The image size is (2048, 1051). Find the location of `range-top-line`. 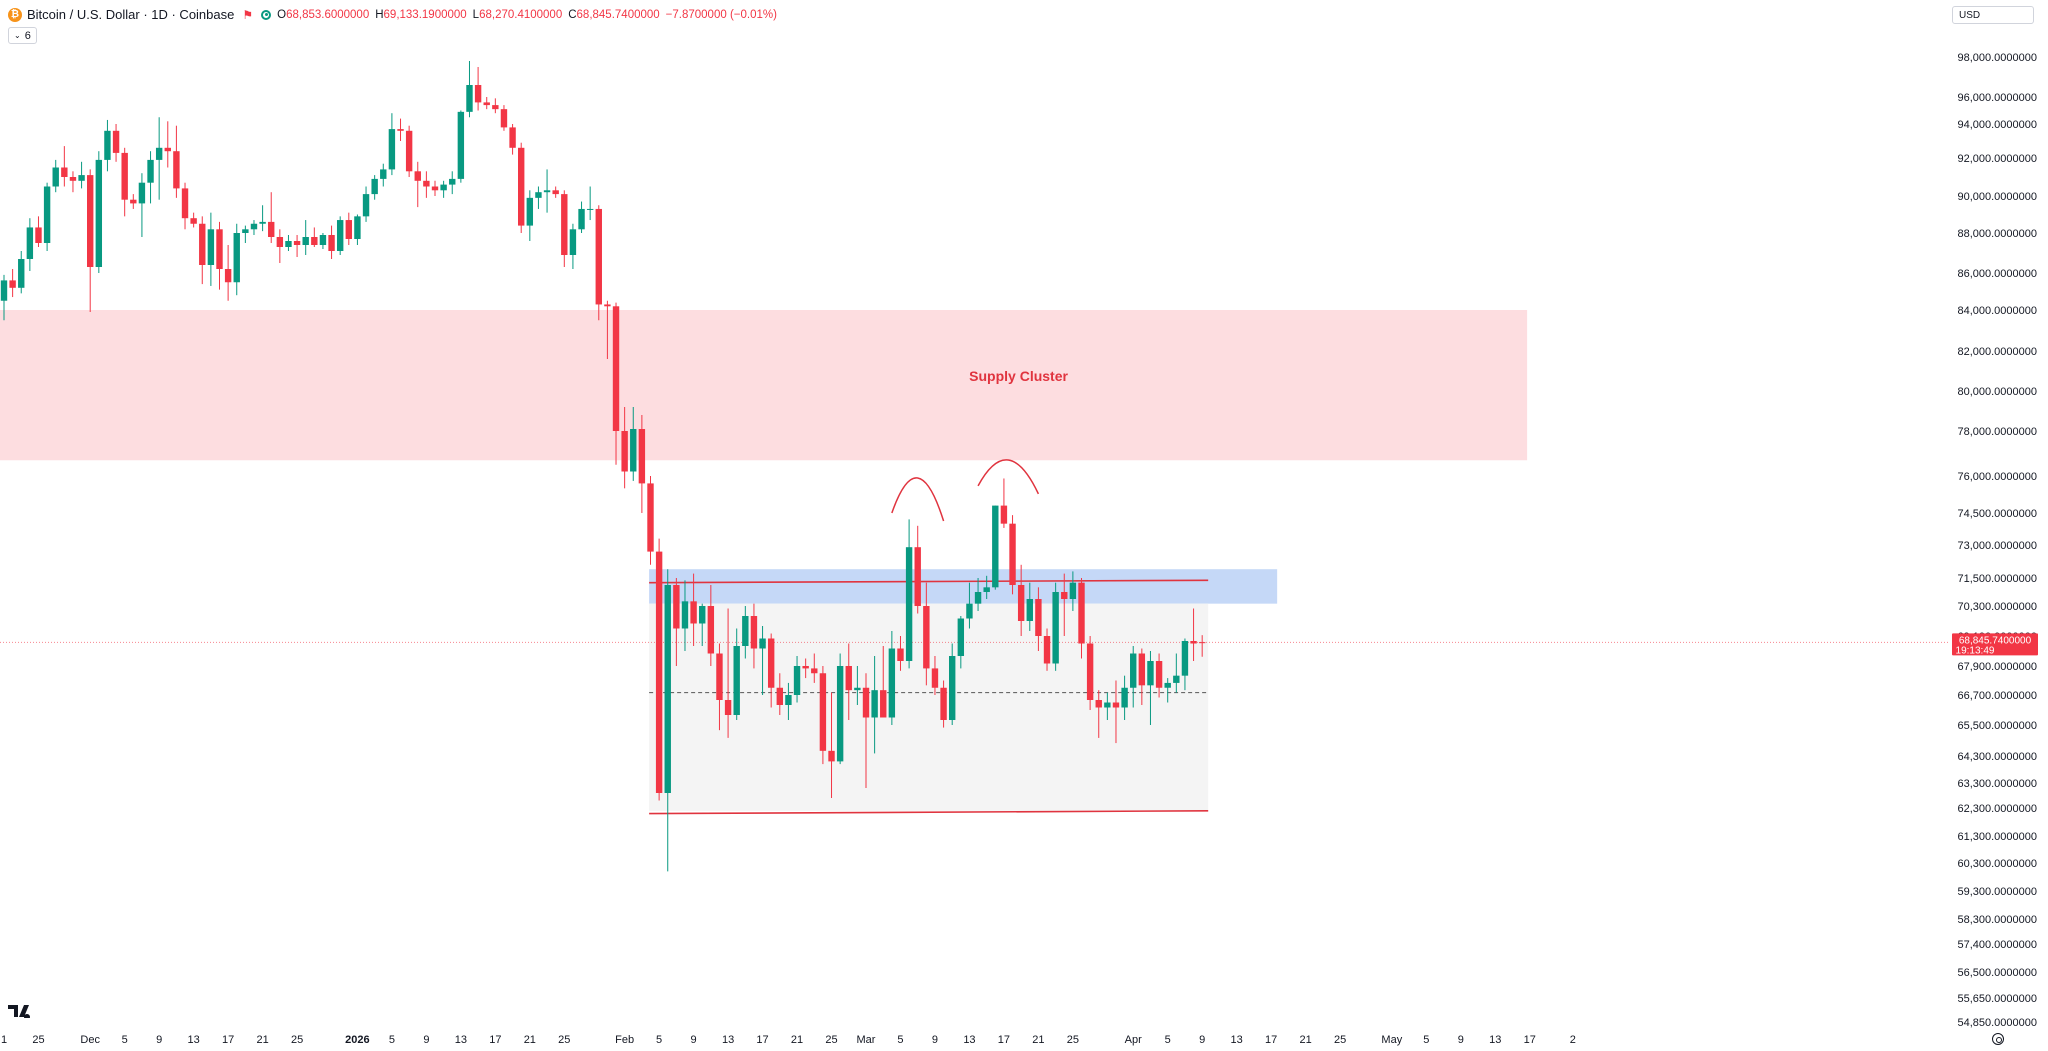

range-top-line is located at coordinates (929, 581).